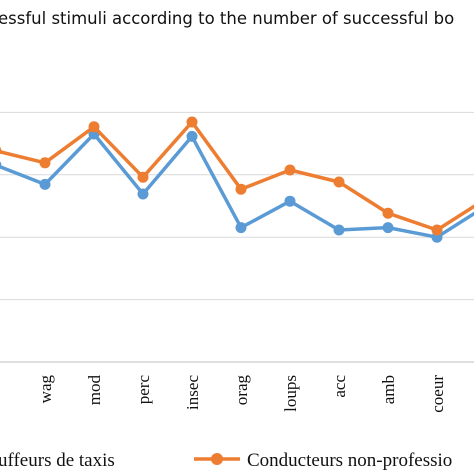 Image resolution: width=474 pixels, height=474 pixels. What do you see at coordinates (290, 393) in the screenshot?
I see `x-tick-label-loups: loups` at bounding box center [290, 393].